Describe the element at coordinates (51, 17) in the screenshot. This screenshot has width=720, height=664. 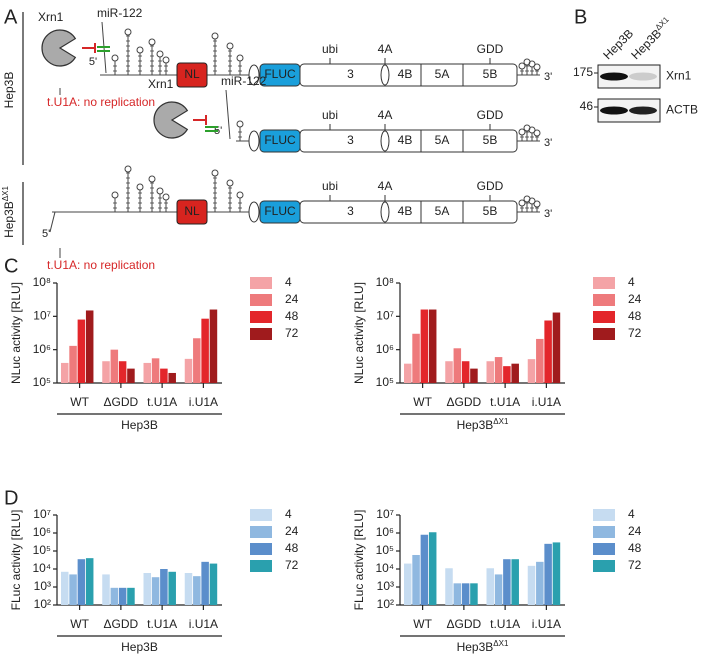
I see `xrn1-label: Xrn1` at that location.